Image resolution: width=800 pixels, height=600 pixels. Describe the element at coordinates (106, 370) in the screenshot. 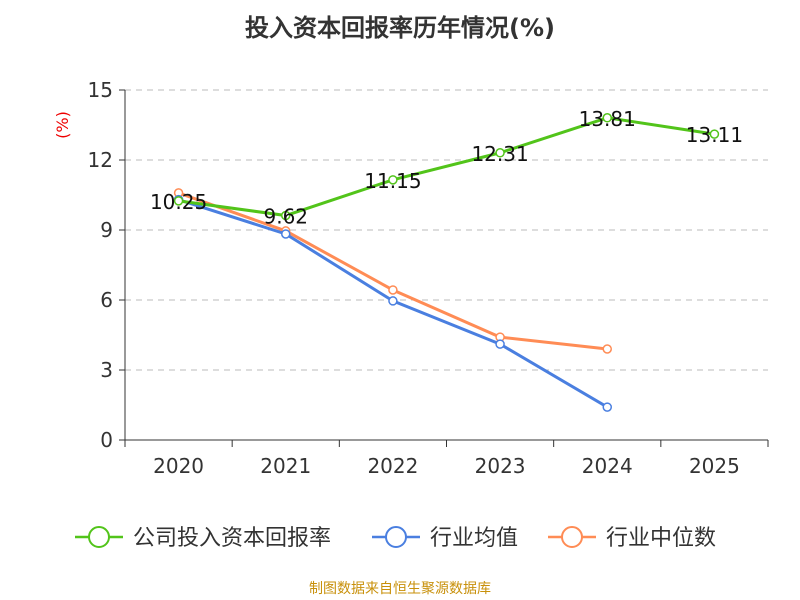

I see `y-tick-label: 3` at that location.